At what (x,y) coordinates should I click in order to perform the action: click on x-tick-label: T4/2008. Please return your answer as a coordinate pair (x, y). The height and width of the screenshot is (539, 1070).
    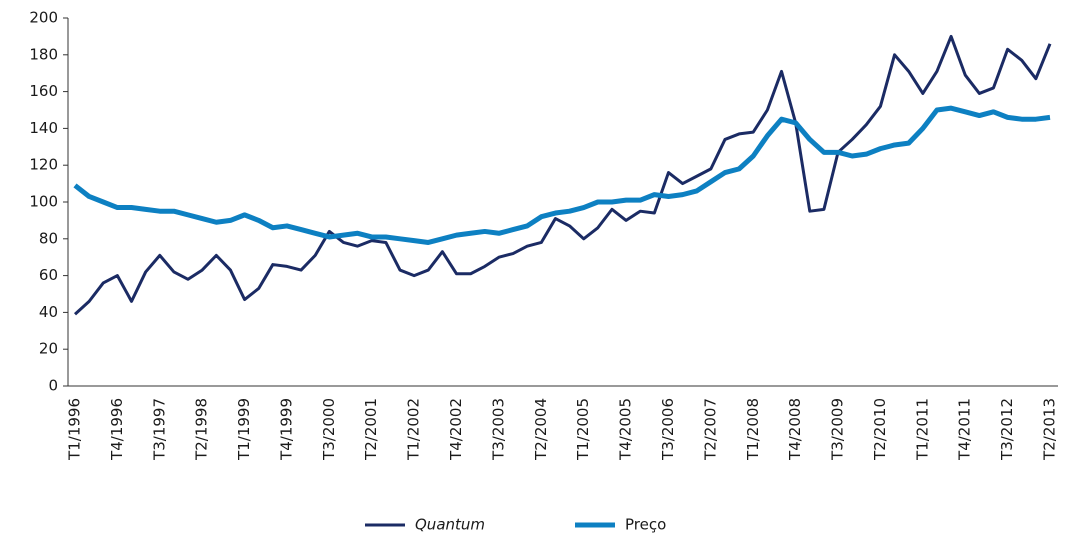
    Looking at the image, I should click on (795, 429).